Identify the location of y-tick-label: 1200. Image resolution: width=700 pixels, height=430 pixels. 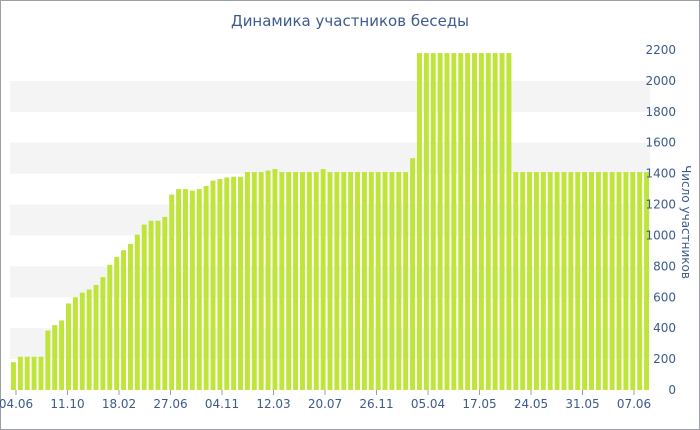
(660, 205).